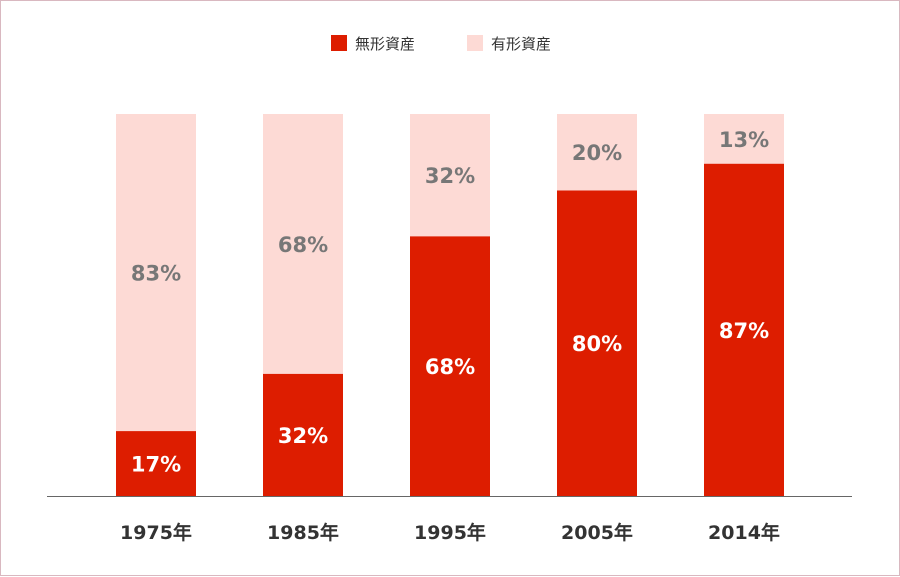  I want to click on data-label-2014-series-1: 87%, so click(744, 331).